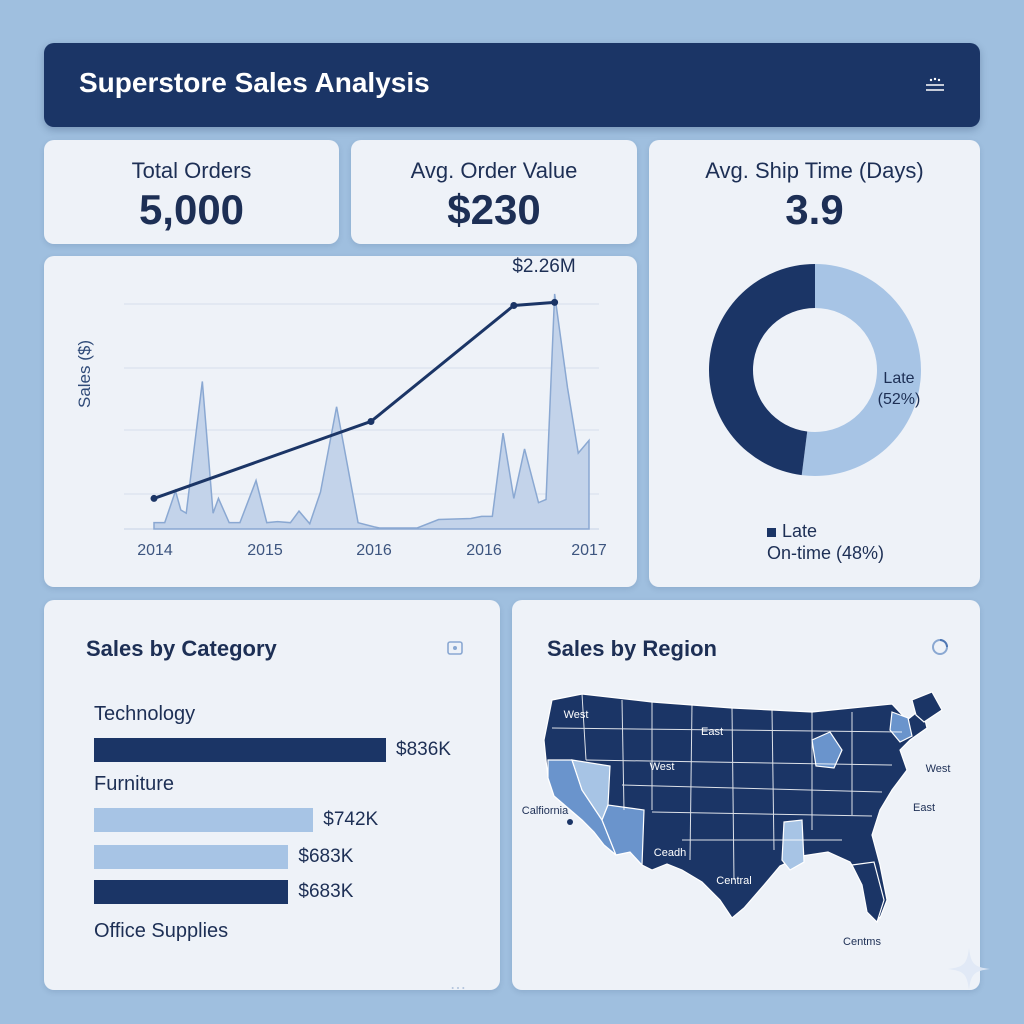 The height and width of the screenshot is (1024, 1024). I want to click on category-label: Office Supplies, so click(161, 931).